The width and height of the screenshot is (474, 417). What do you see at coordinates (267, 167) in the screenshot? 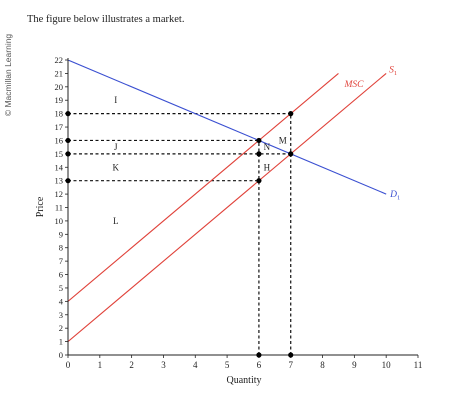
I see `region-label: H` at bounding box center [267, 167].